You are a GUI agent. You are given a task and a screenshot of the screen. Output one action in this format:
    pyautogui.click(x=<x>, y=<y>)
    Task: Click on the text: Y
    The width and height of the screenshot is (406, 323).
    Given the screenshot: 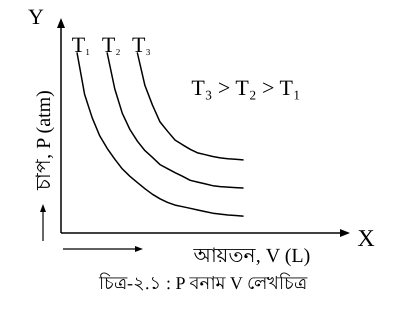 What is the action you would take?
    pyautogui.click(x=36, y=16)
    